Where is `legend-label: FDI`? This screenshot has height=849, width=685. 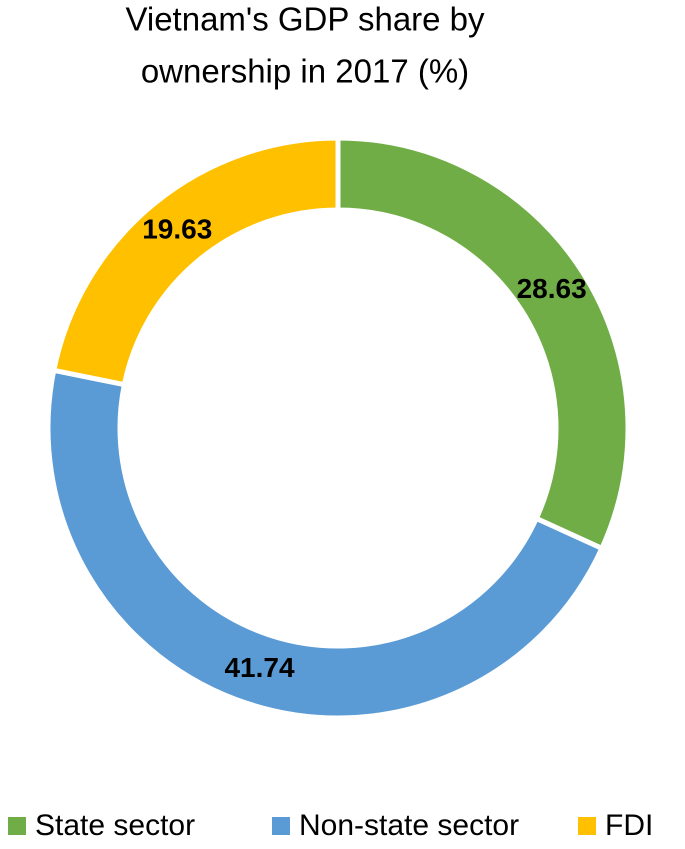 legend-label: FDI is located at coordinates (629, 825).